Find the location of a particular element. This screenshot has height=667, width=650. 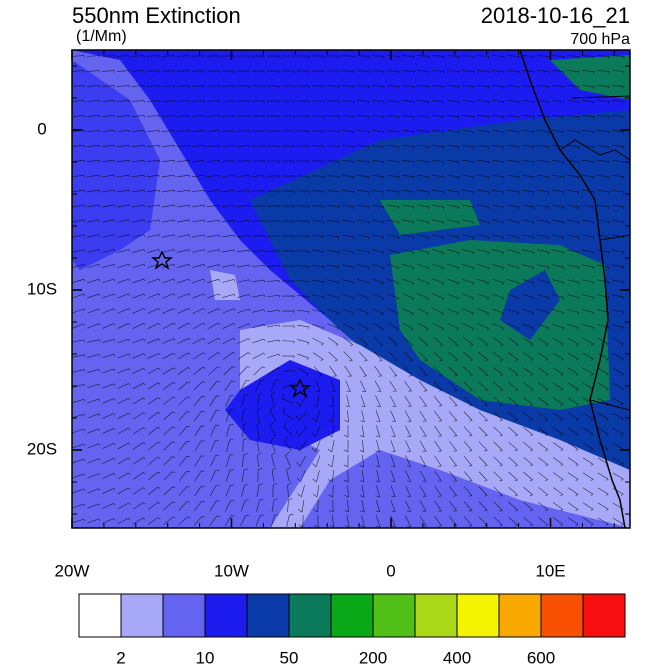

coastline is located at coordinates (572, 289).